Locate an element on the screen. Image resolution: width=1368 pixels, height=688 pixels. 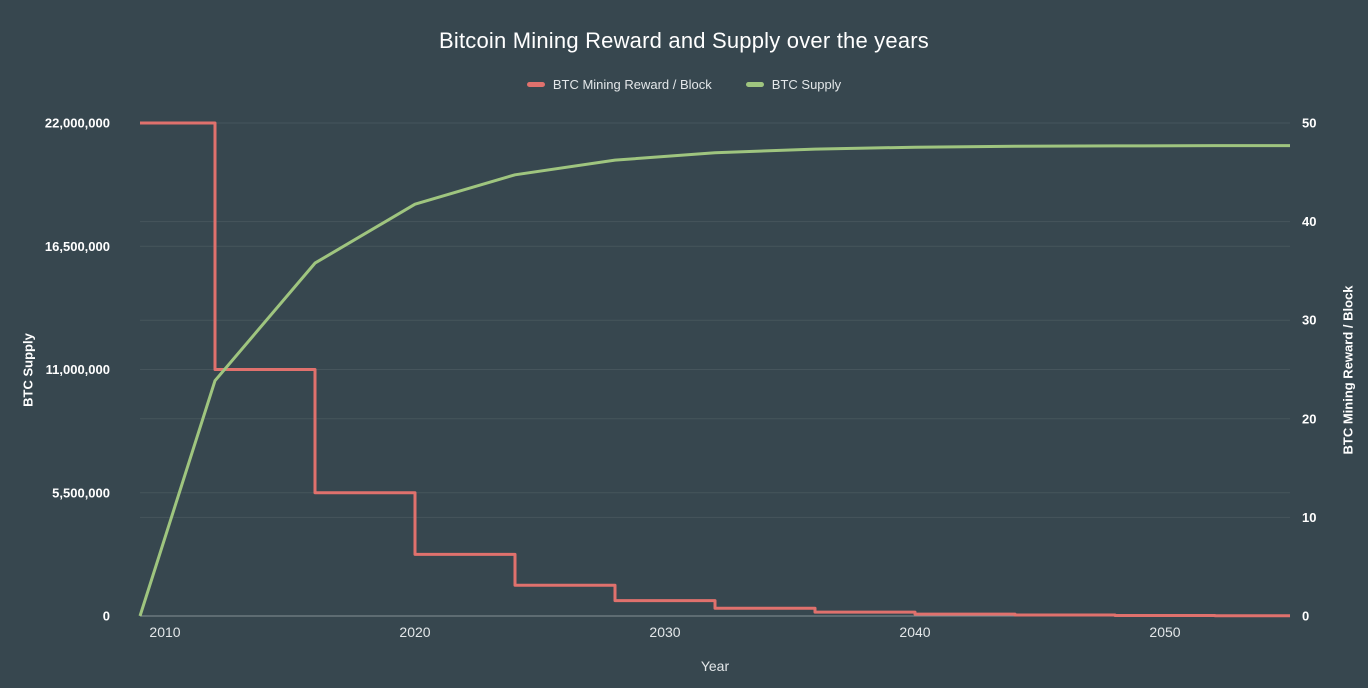
left-axis-tick-label: 0 is located at coordinates (106, 616).